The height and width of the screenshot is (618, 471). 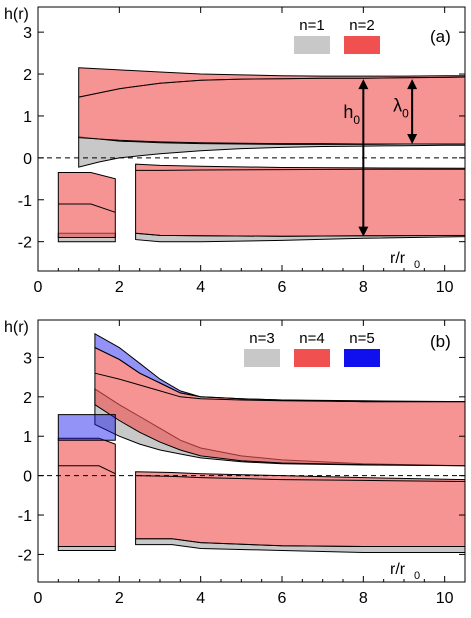 I want to click on panel-label: (b), so click(x=440, y=341).